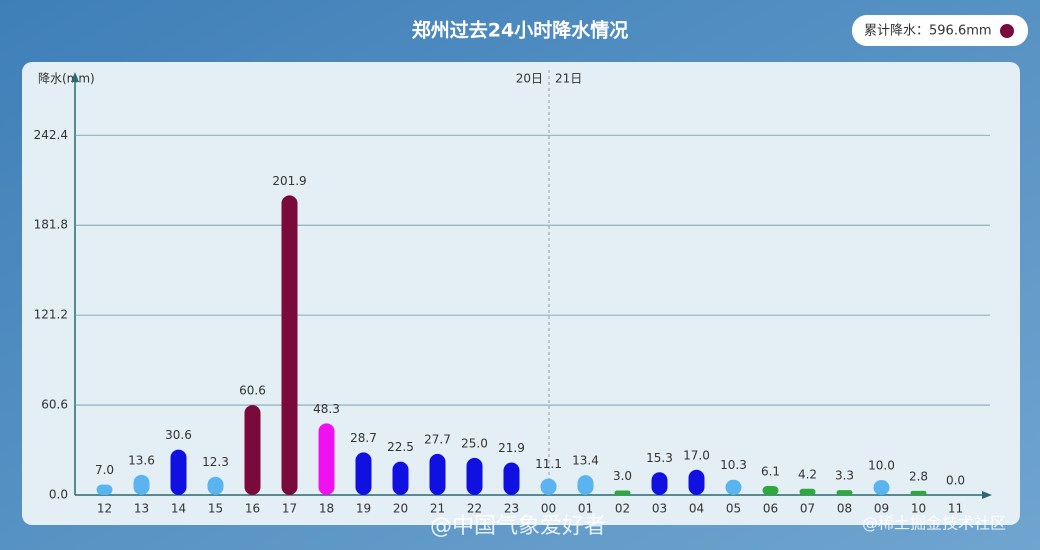 The height and width of the screenshot is (550, 1040). I want to click on value-label: 48.3, so click(326, 409).